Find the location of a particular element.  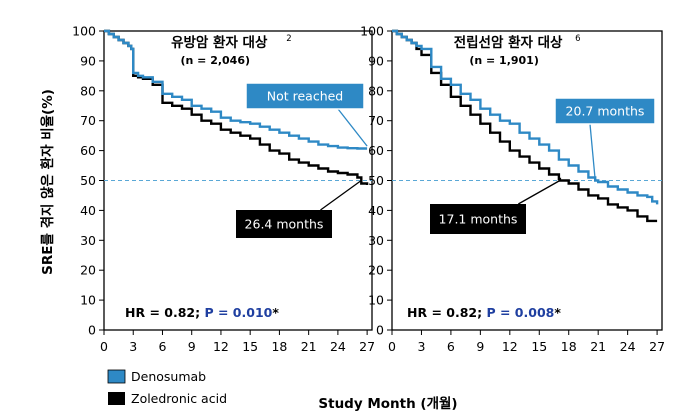

panel-title: 유방암 환자 대상 is located at coordinates (219, 42).